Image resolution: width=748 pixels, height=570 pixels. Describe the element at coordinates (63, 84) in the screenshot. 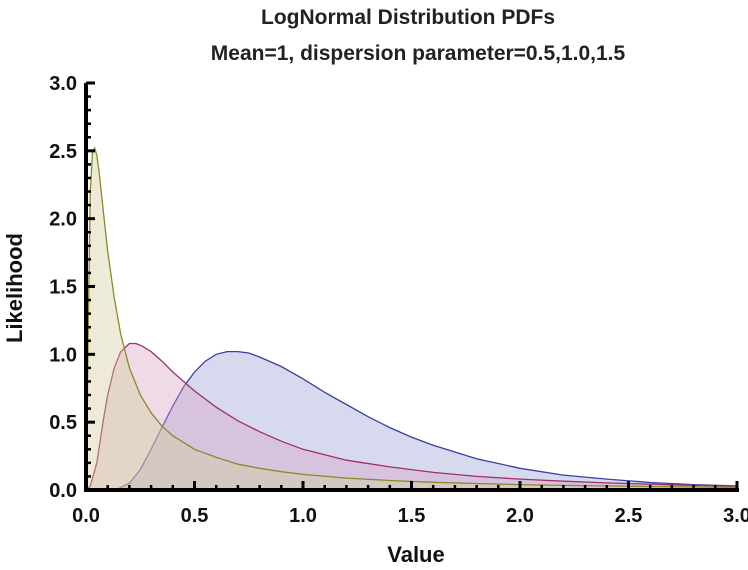

I see `y-tick-label: 3.0` at that location.